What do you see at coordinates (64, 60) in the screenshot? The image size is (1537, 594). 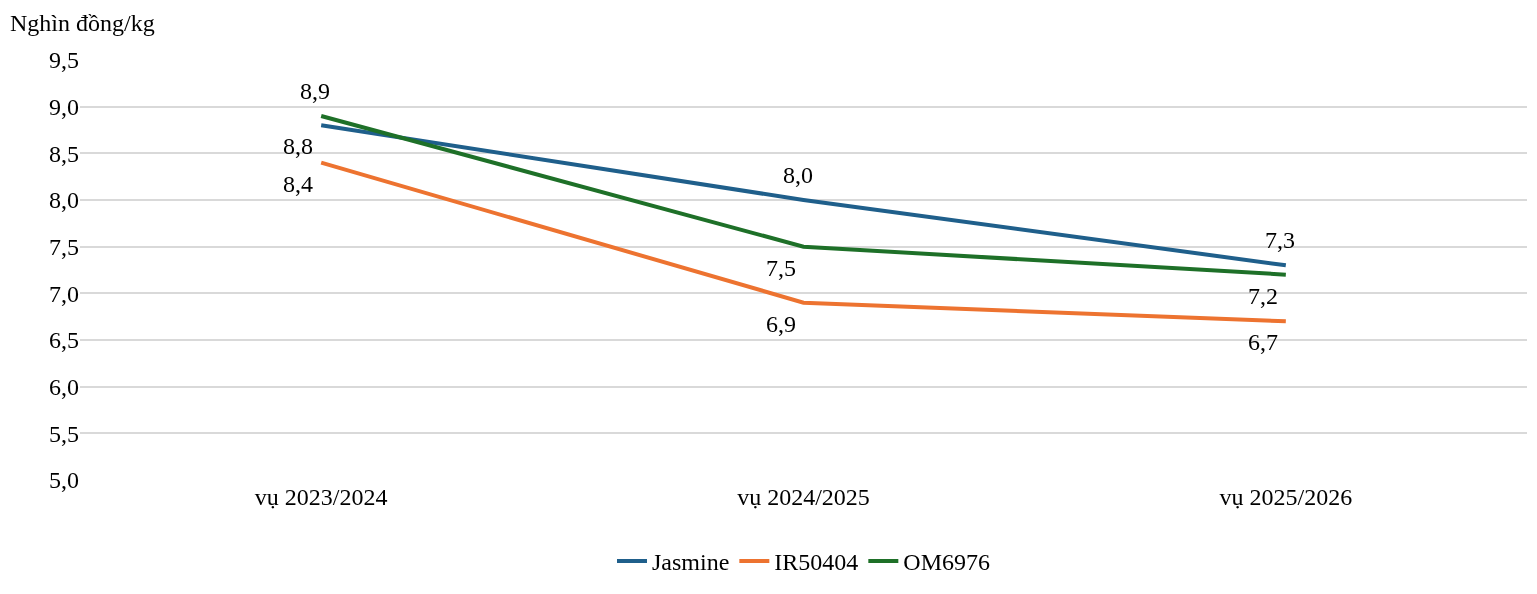 I see `y-tick-label: 9,5` at bounding box center [64, 60].